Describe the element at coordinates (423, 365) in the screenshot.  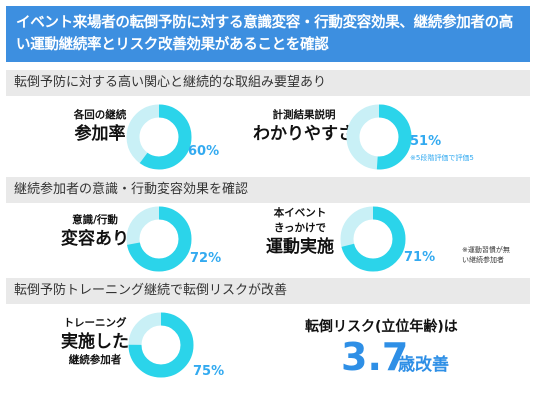
I see `risk-unit: 歳改善` at that location.